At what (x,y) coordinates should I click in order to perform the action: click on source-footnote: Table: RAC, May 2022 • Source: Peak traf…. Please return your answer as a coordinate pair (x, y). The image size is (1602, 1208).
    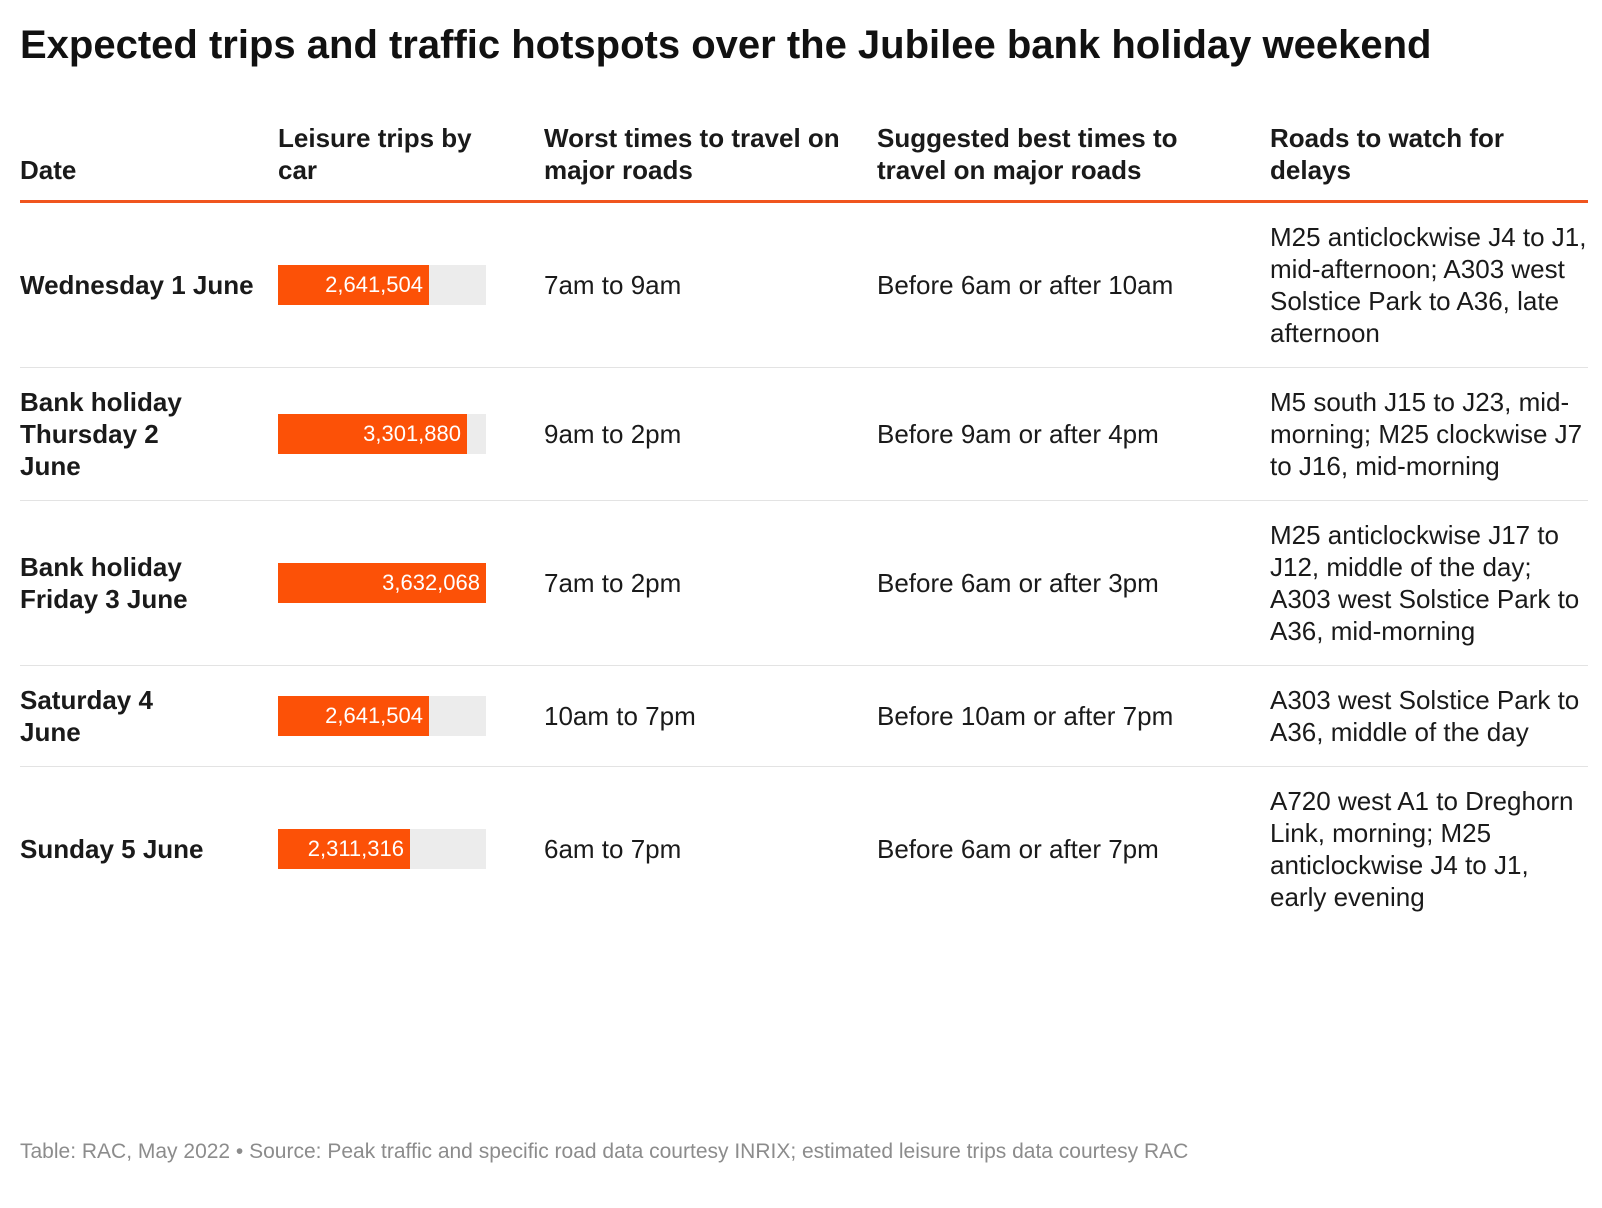
    Looking at the image, I should click on (604, 1151).